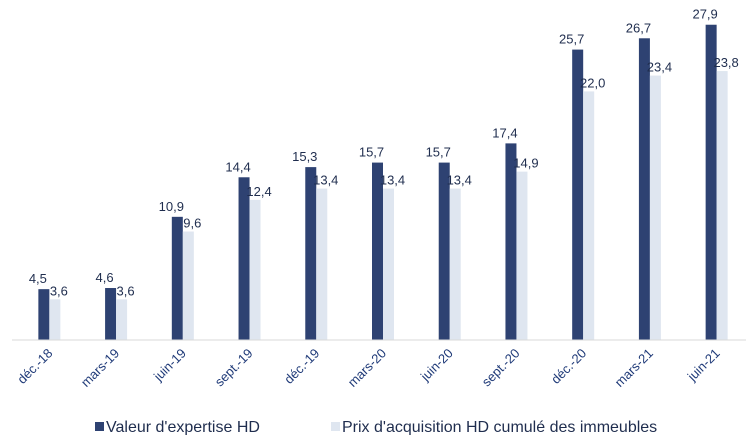 The width and height of the screenshot is (754, 435). I want to click on x-tick-label-mars-20: mars-20, so click(367, 368).